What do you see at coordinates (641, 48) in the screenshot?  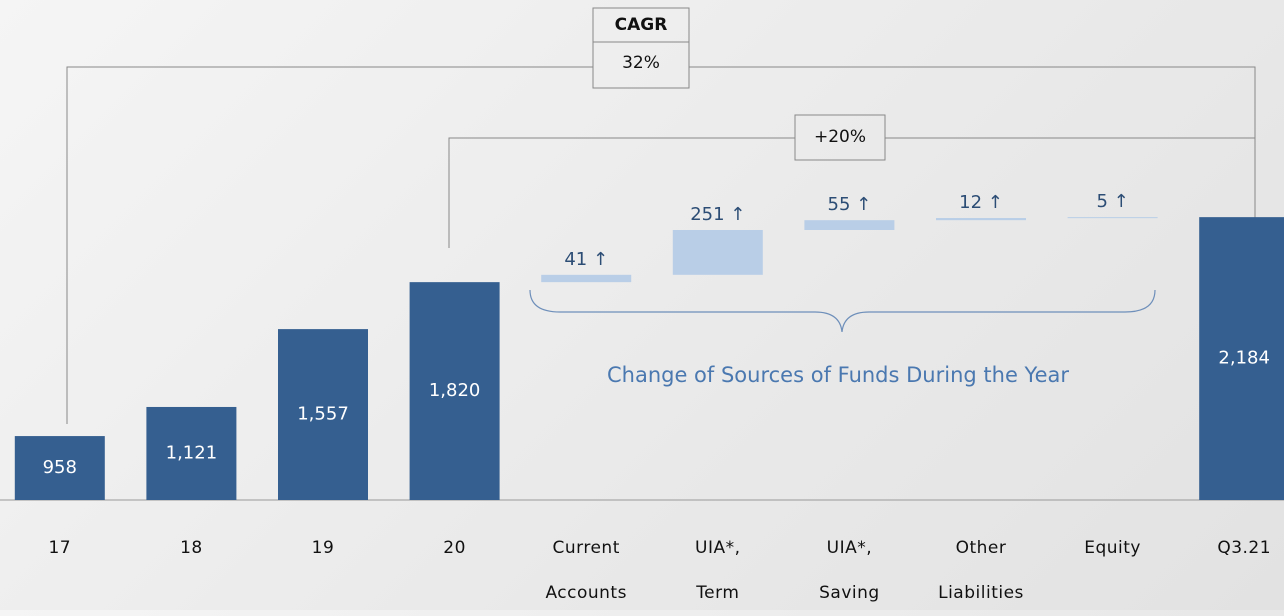 I see `cagr-box` at bounding box center [641, 48].